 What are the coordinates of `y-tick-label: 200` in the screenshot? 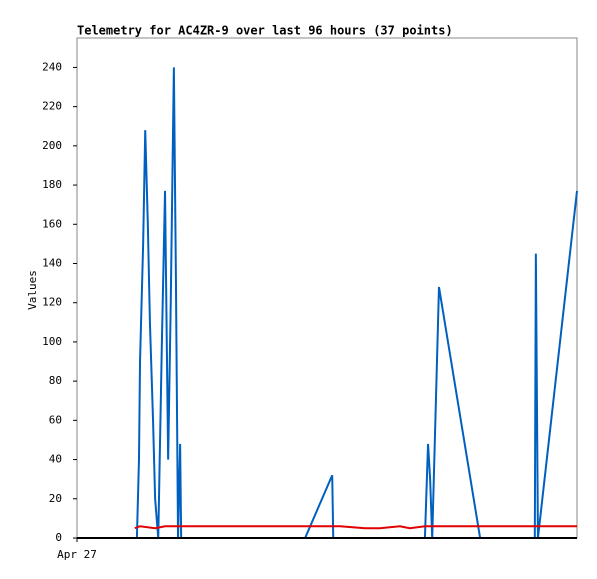 It's located at (52, 145).